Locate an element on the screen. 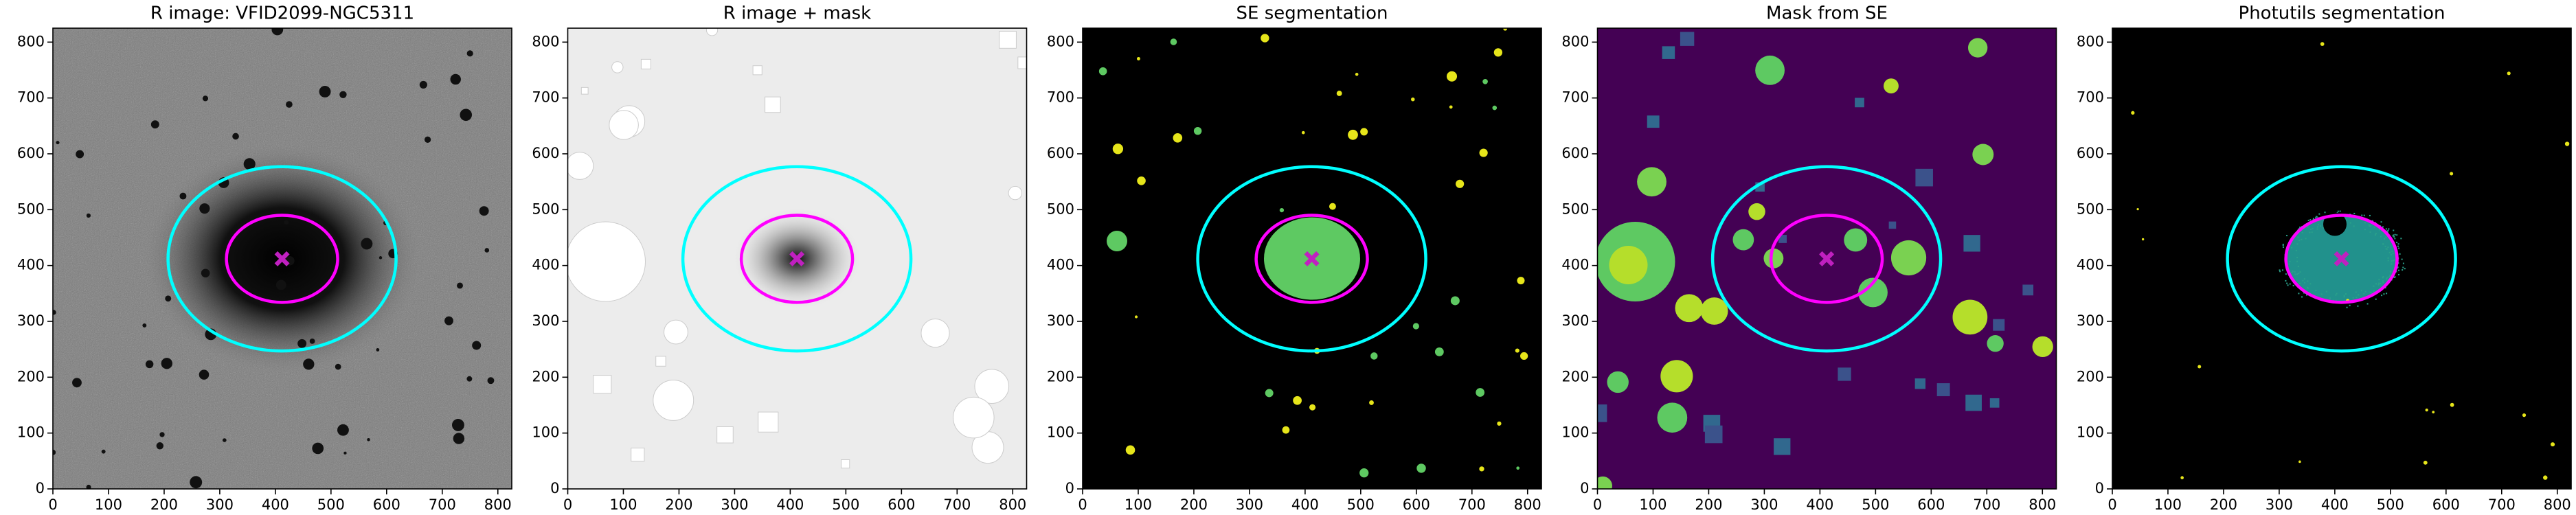  x-tick-label: 700 is located at coordinates (1986, 504).